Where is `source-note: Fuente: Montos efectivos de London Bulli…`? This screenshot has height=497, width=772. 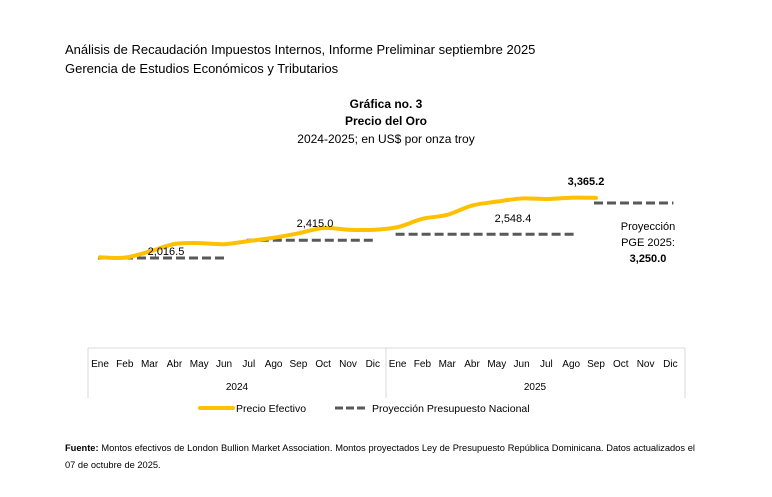 source-note: Fuente: Montos efectivos de London Bulli… is located at coordinates (380, 457).